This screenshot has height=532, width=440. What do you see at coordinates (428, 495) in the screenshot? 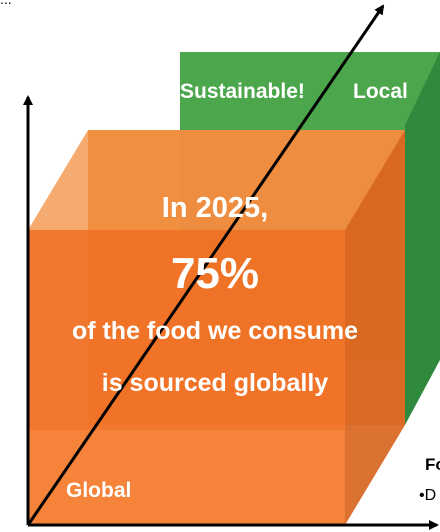
I see `side-bullet: •D` at bounding box center [428, 495].